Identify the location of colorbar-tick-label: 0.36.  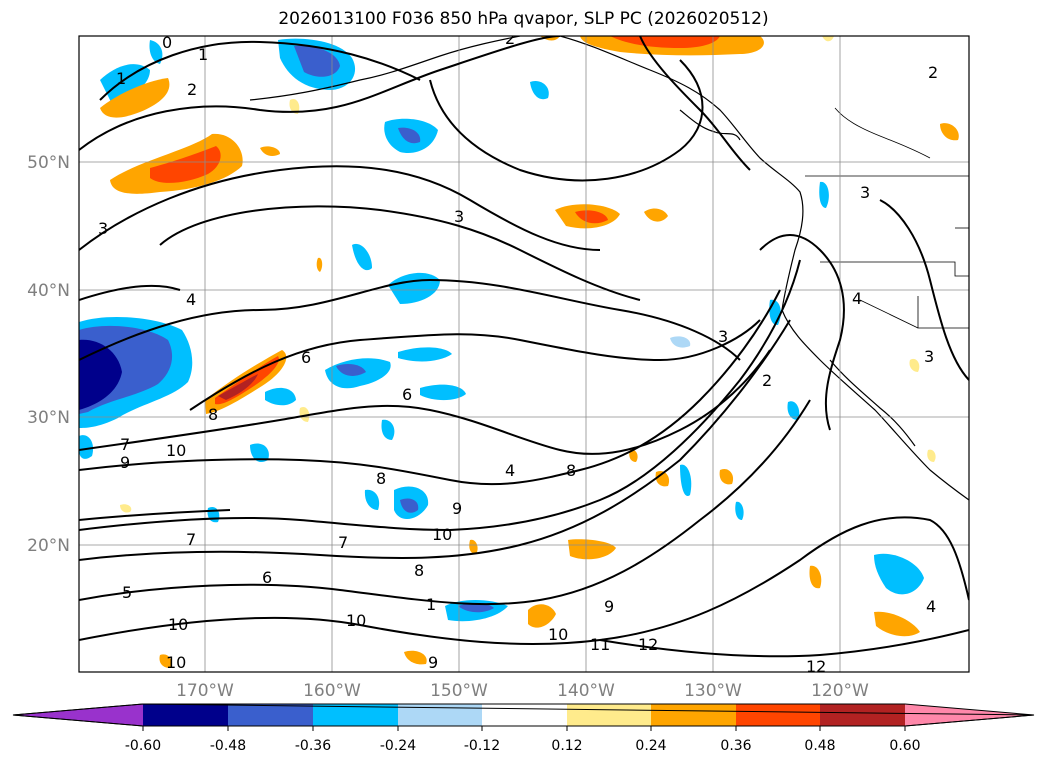
(735, 746).